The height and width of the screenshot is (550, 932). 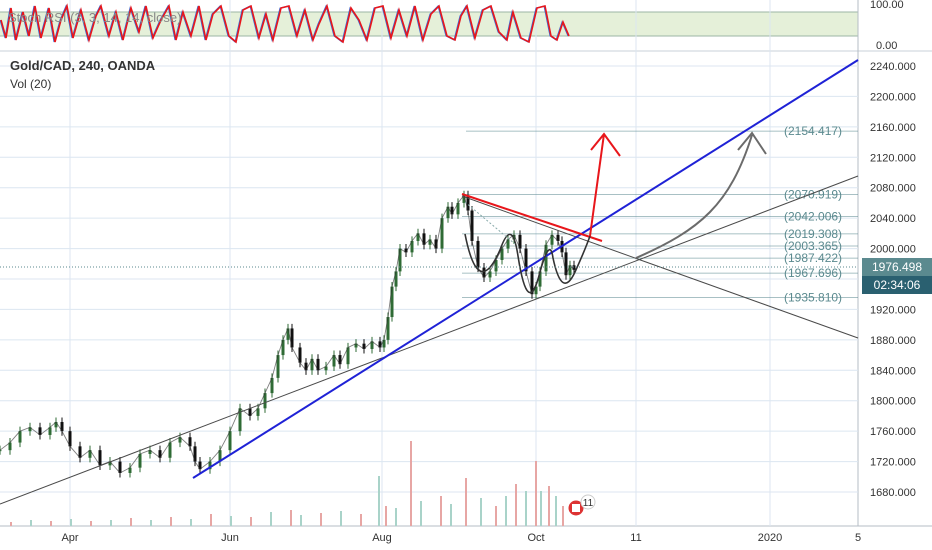 I want to click on price-tick-label: 1800.000, so click(x=893, y=402).